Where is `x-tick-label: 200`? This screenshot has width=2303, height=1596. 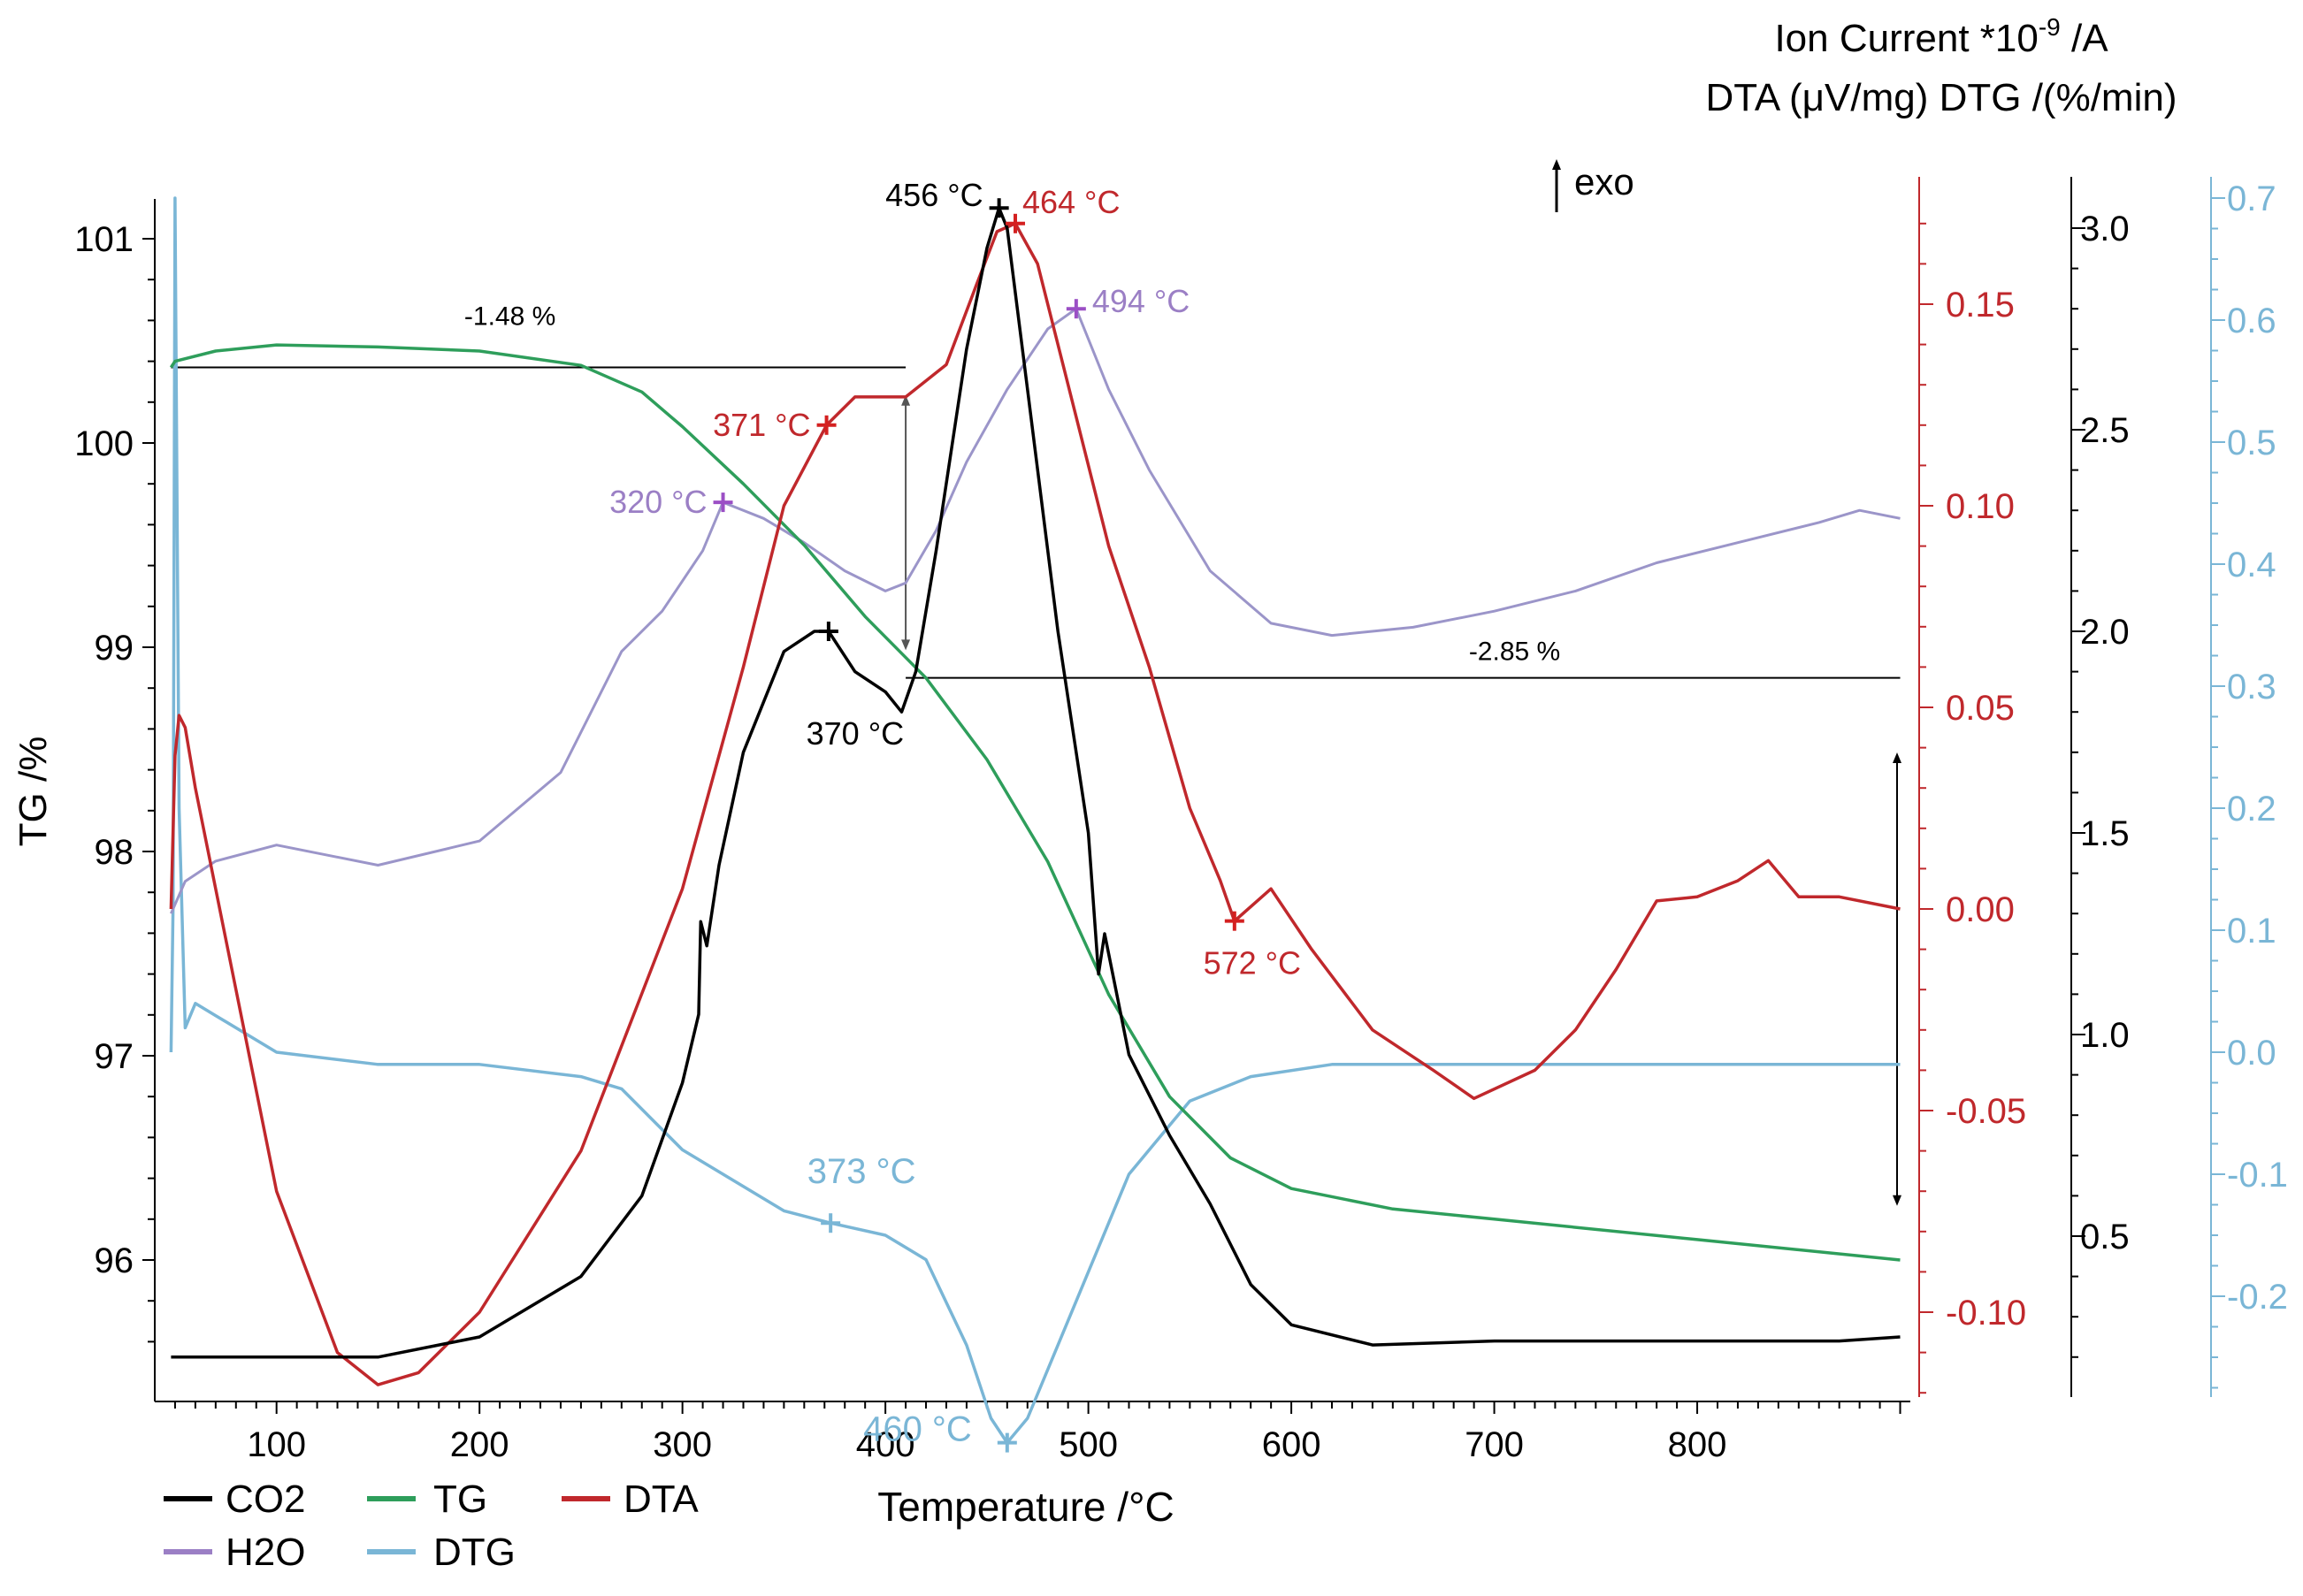
x-tick-label: 200 is located at coordinates (479, 1444).